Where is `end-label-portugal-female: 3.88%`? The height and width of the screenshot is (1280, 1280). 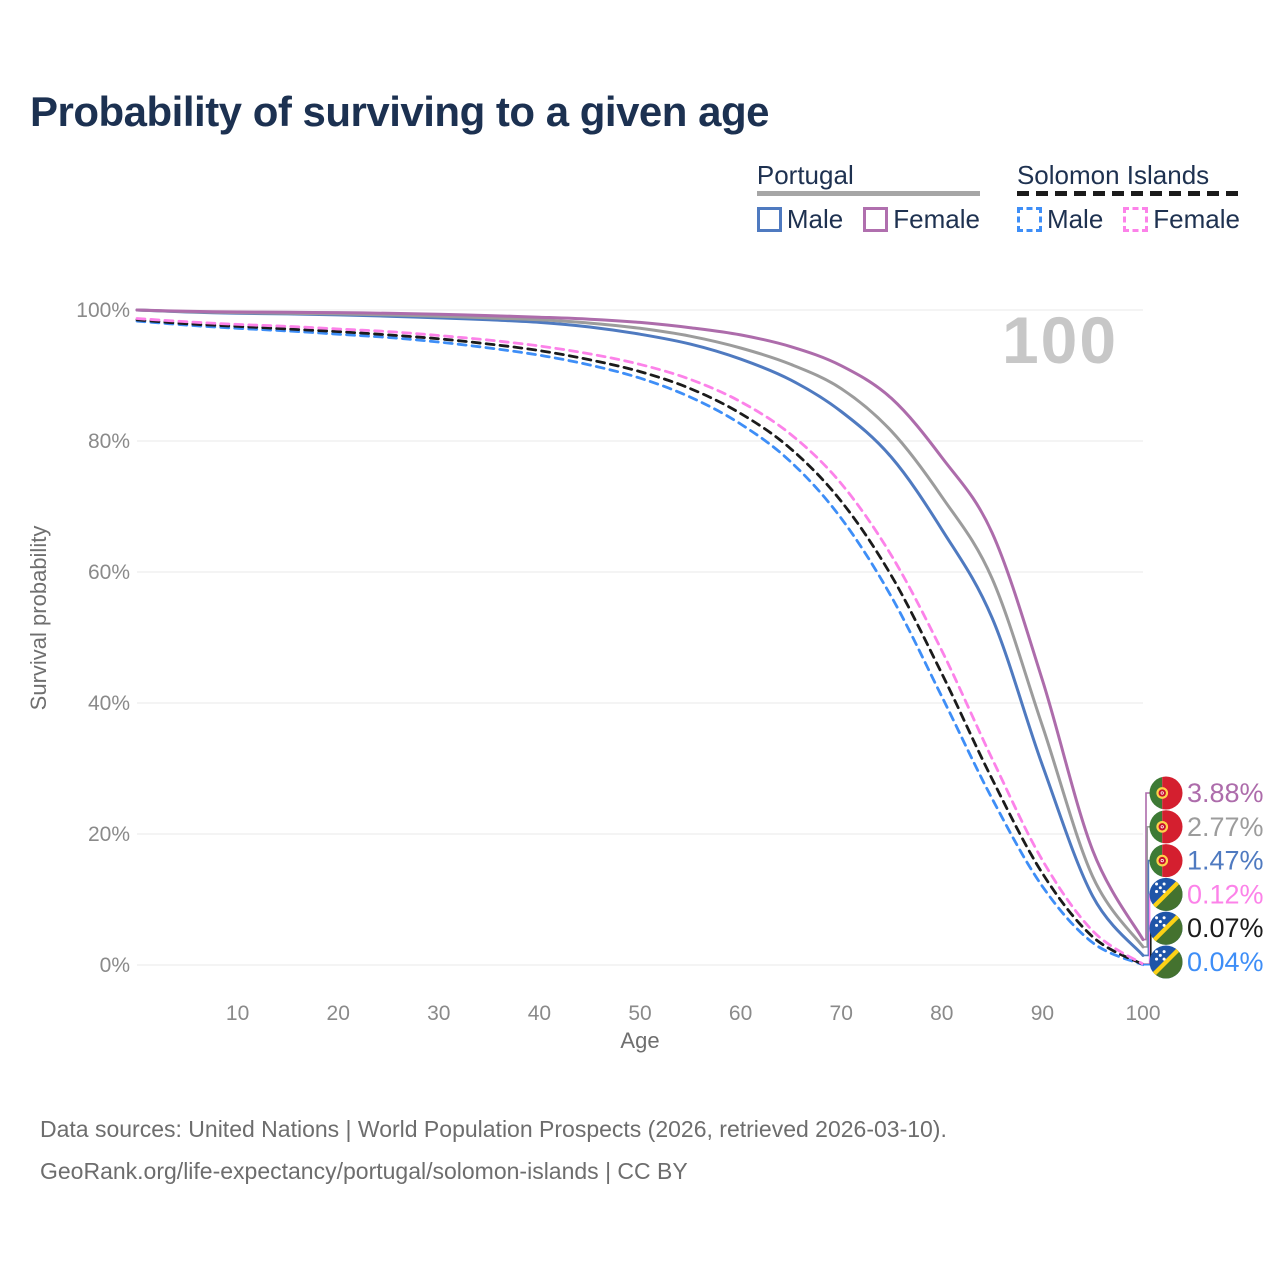 end-label-portugal-female: 3.88% is located at coordinates (1203, 858).